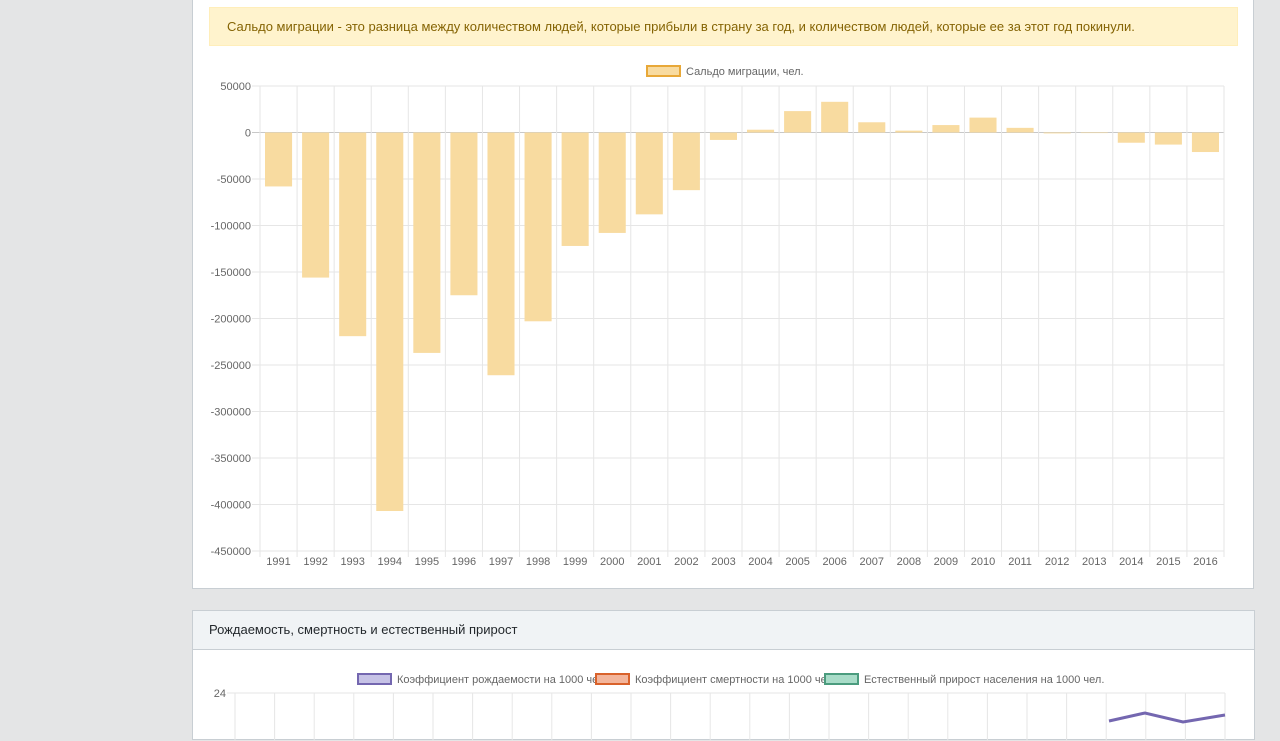 This screenshot has height=741, width=1280. Describe the element at coordinates (735, 680) in the screenshot. I see `legend-label: Коэффициент смертности на 1000 чел.` at that location.